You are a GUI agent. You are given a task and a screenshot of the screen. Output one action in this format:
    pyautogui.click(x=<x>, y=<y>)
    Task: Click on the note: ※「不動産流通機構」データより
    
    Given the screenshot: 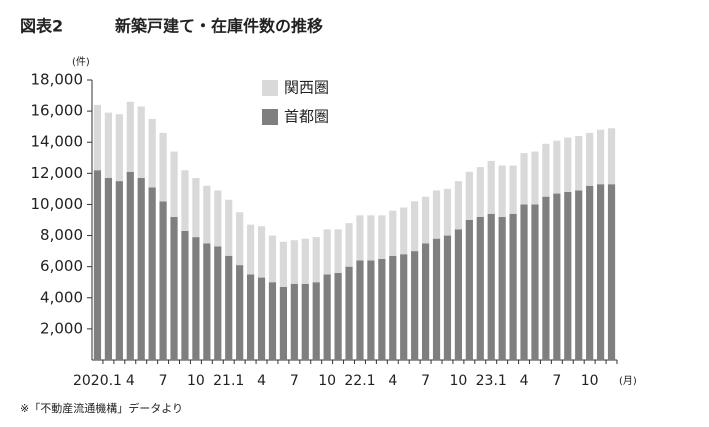 What is the action you would take?
    pyautogui.click(x=101, y=408)
    